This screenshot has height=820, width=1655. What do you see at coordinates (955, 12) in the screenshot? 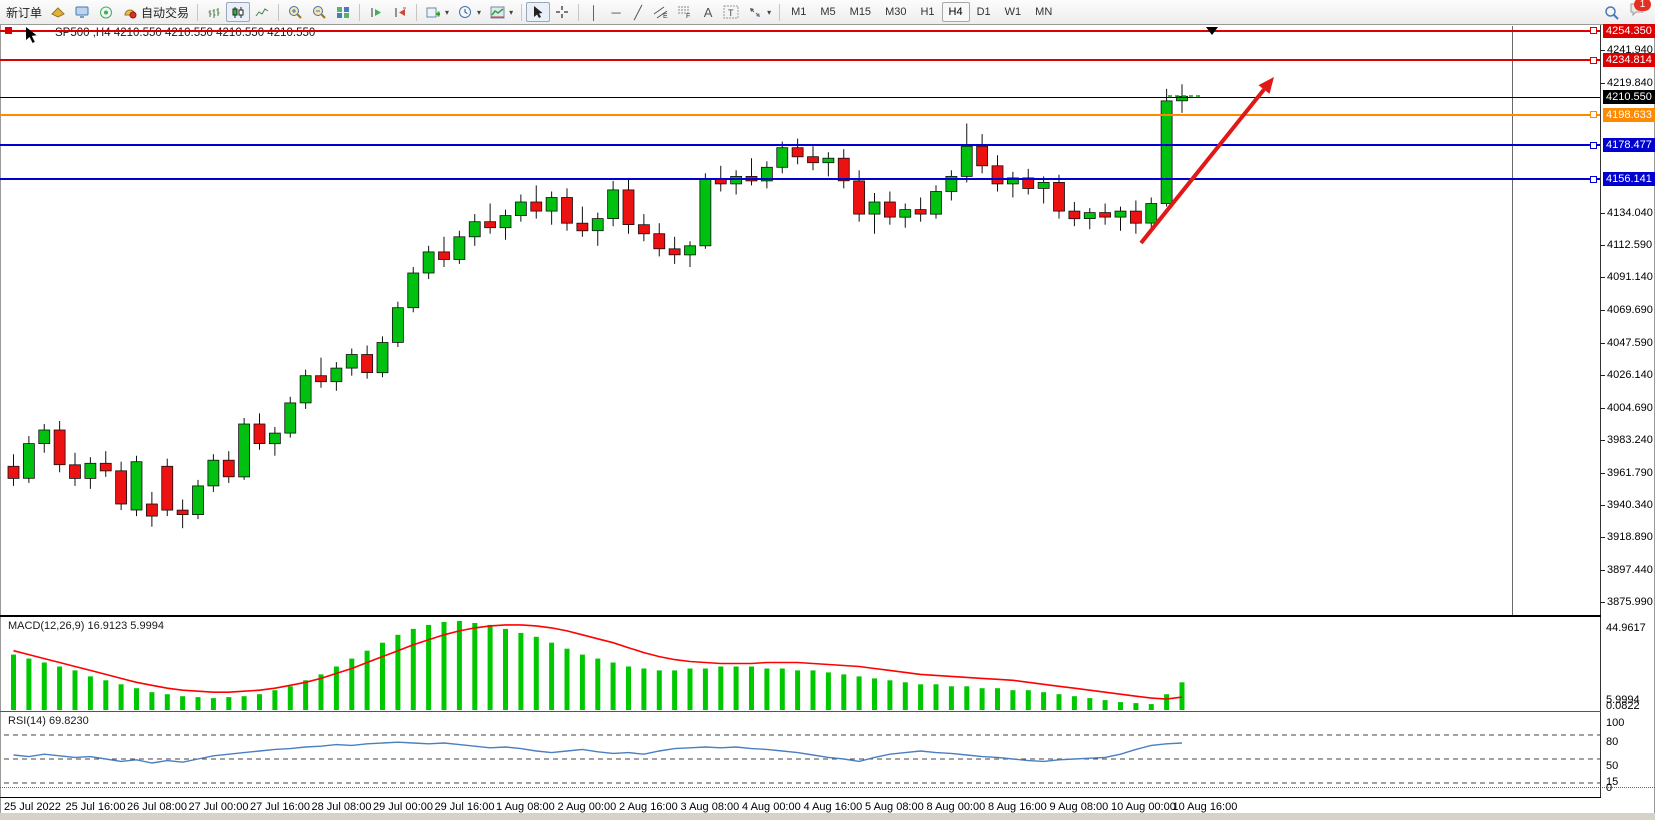
I see `timeframe-h4: H4` at bounding box center [955, 12].